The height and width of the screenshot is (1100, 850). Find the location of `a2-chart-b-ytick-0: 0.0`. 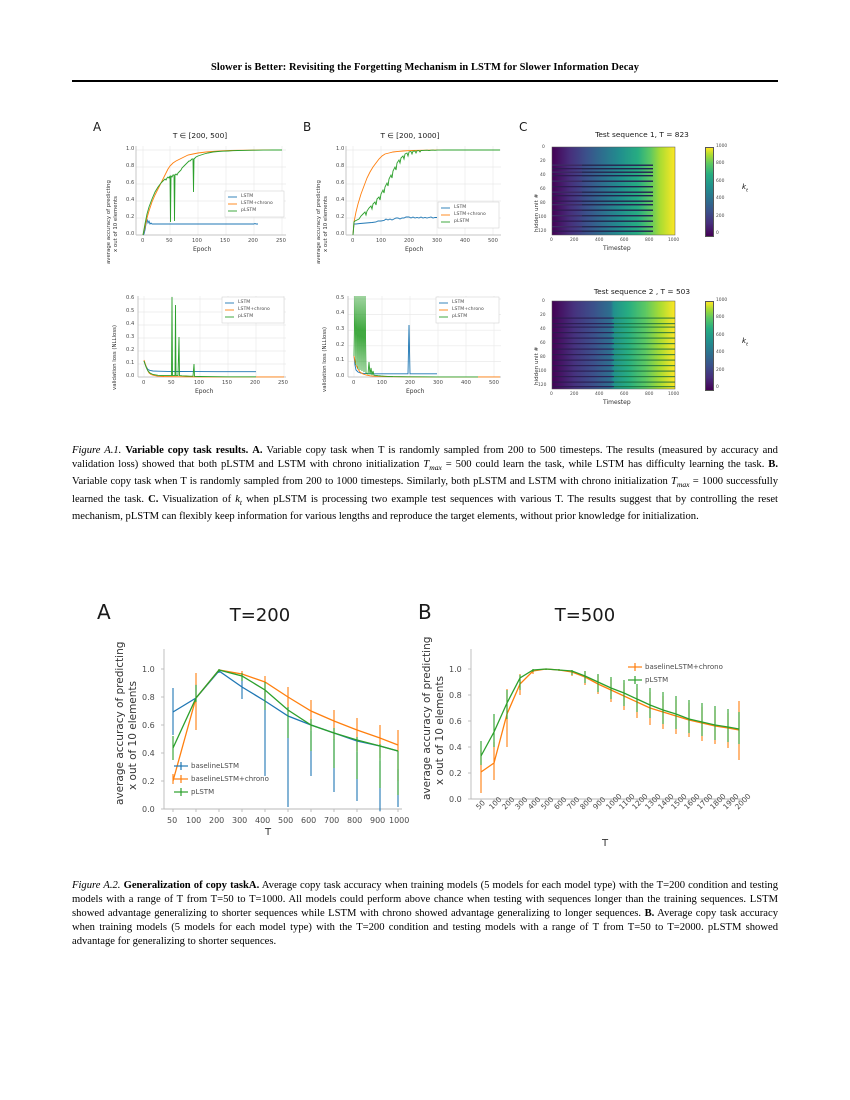

a2-chart-b-ytick-0: 0.0 is located at coordinates (455, 799).